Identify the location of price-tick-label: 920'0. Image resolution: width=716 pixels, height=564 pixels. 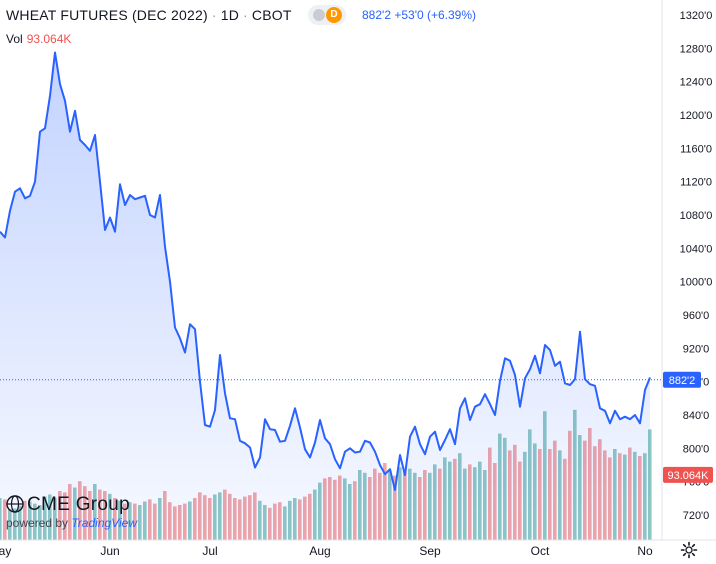
(696, 349).